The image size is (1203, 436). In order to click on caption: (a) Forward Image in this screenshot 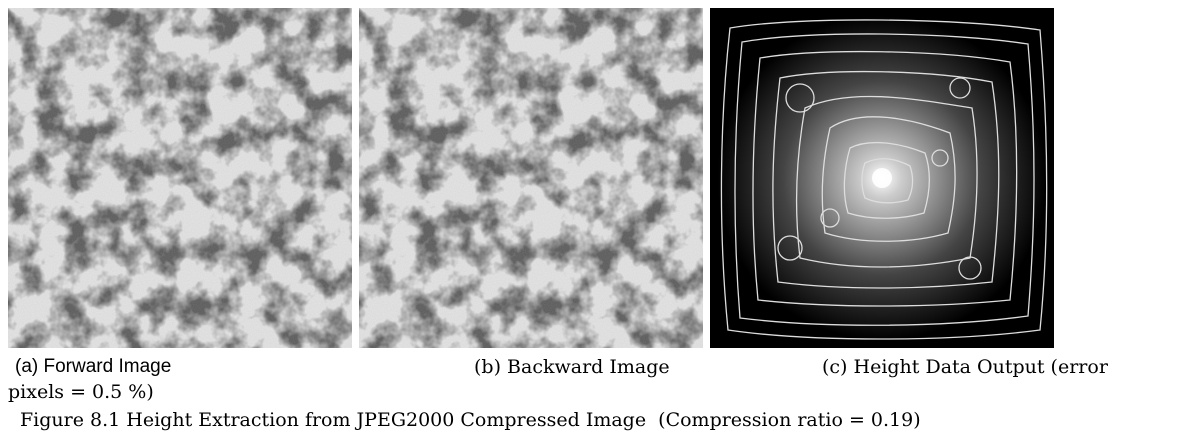, I will do `click(93, 366)`.